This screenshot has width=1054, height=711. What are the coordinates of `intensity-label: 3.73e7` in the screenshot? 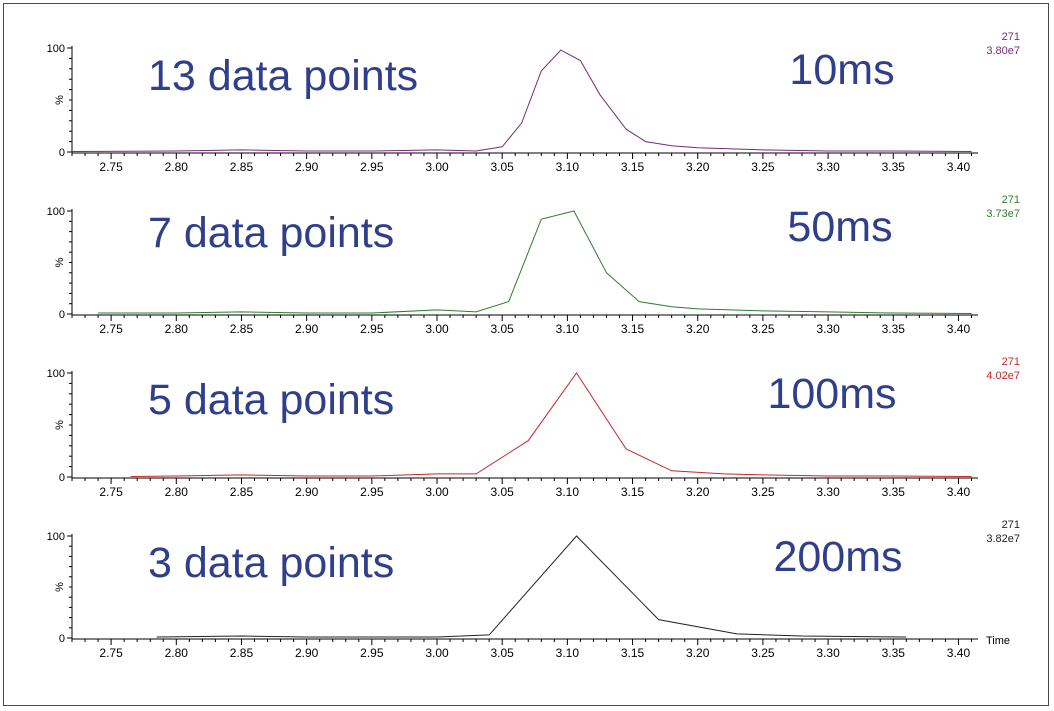 It's located at (1003, 214).